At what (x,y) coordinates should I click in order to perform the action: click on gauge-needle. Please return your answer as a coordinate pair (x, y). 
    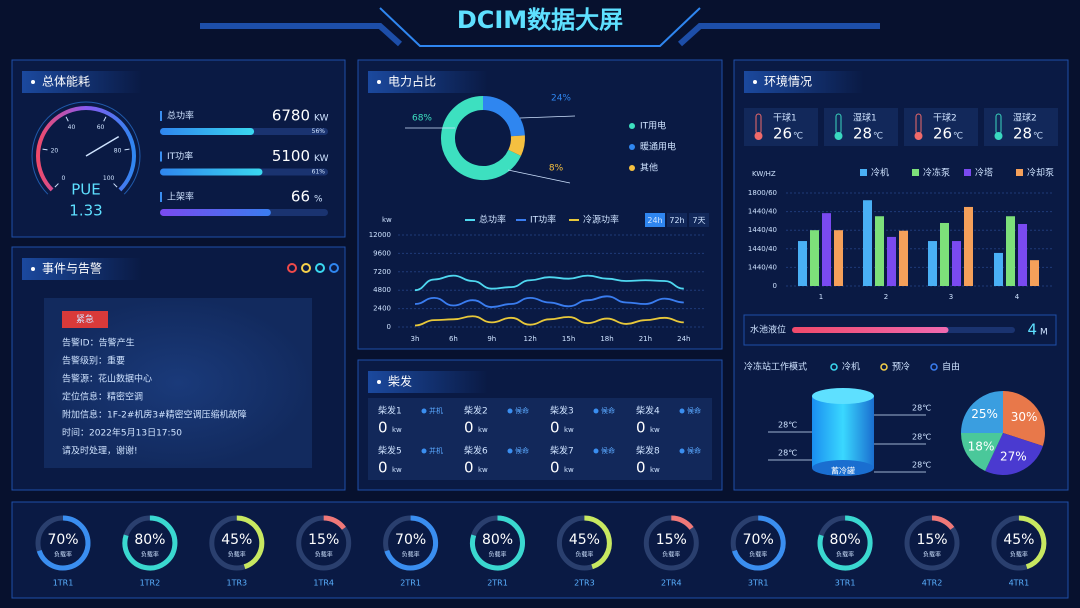
    Looking at the image, I should click on (102, 146).